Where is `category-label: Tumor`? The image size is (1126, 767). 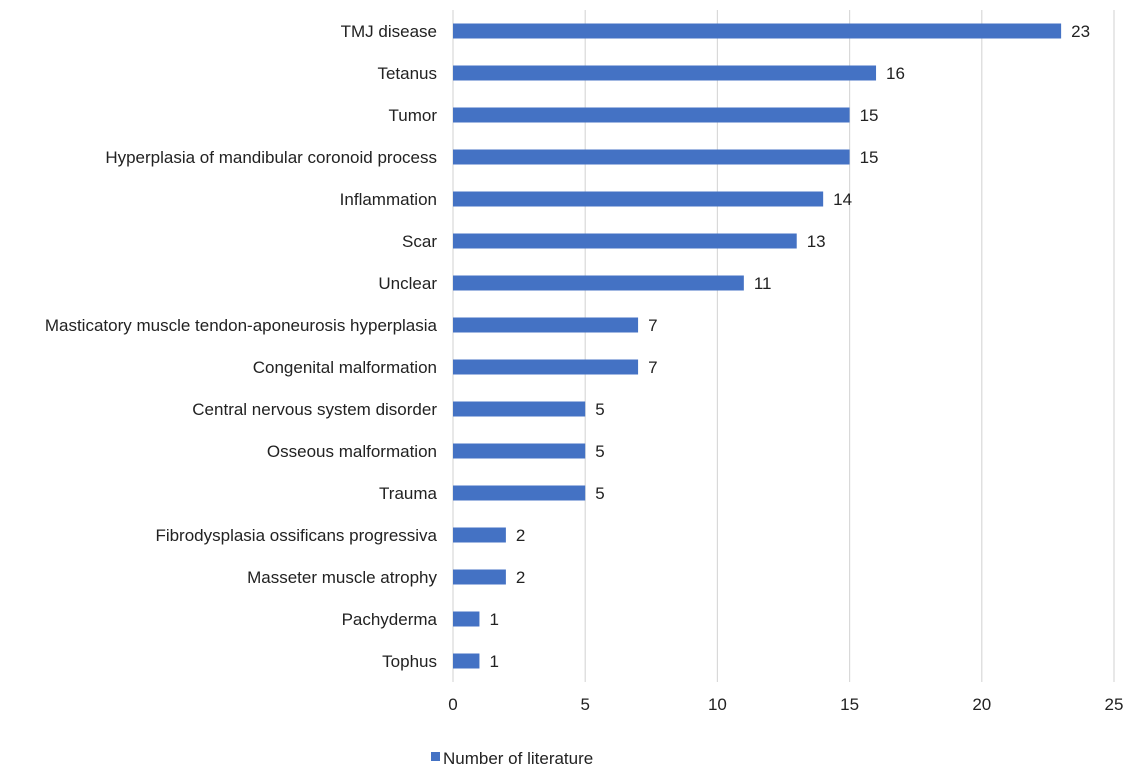 category-label: Tumor is located at coordinates (413, 115).